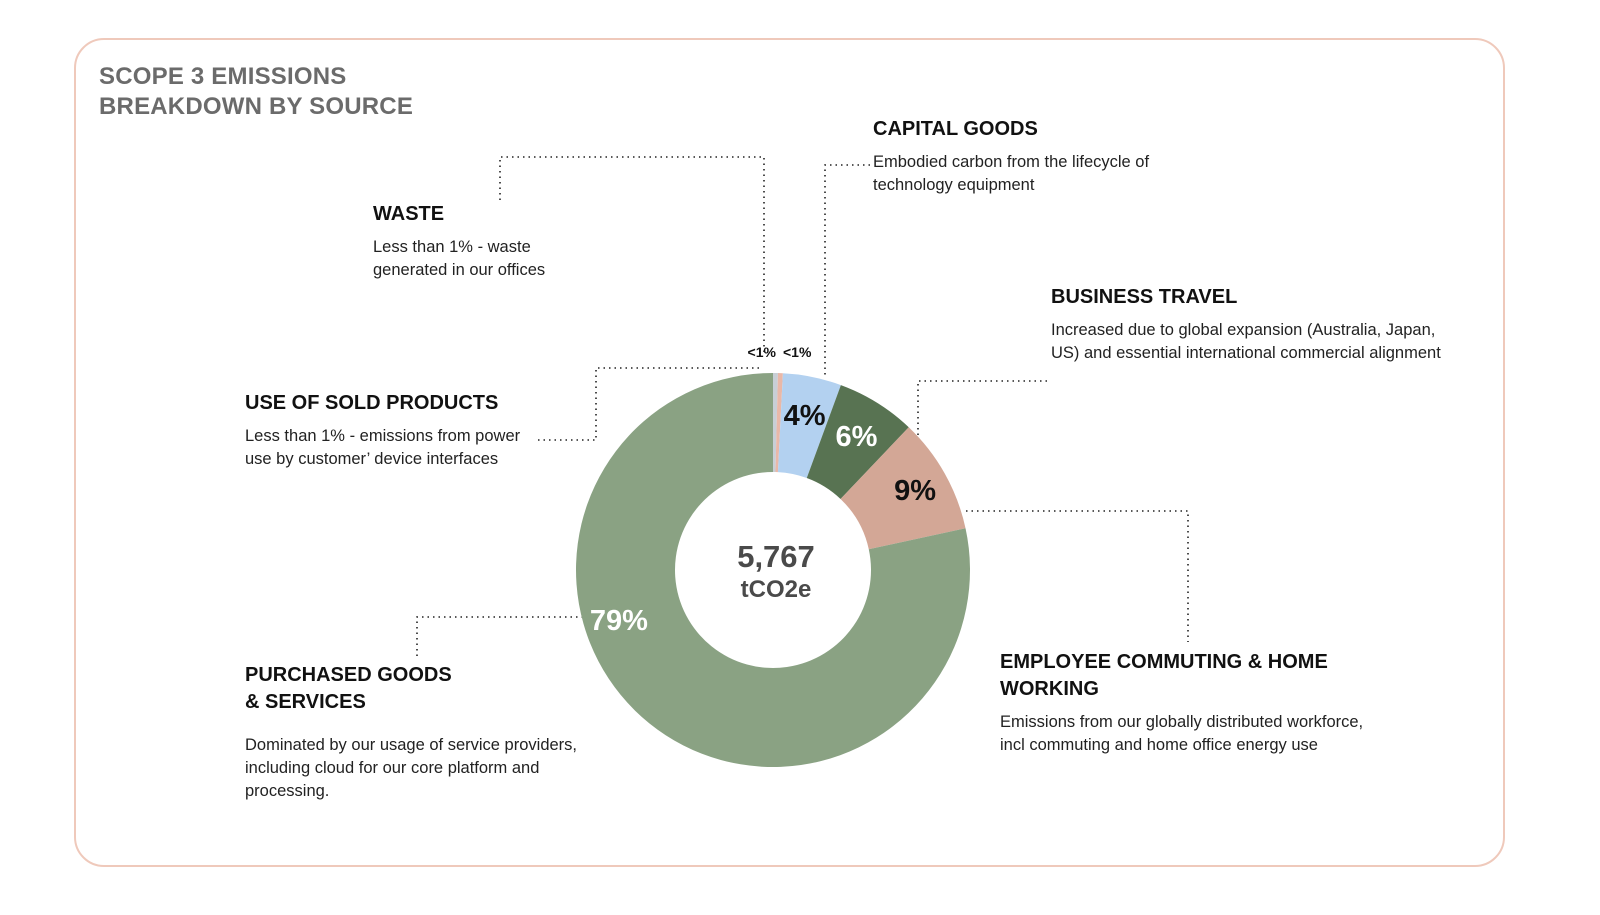 The image size is (1600, 915). What do you see at coordinates (915, 491) in the screenshot?
I see `slice-label-employee-commuting-home-working: 9%` at bounding box center [915, 491].